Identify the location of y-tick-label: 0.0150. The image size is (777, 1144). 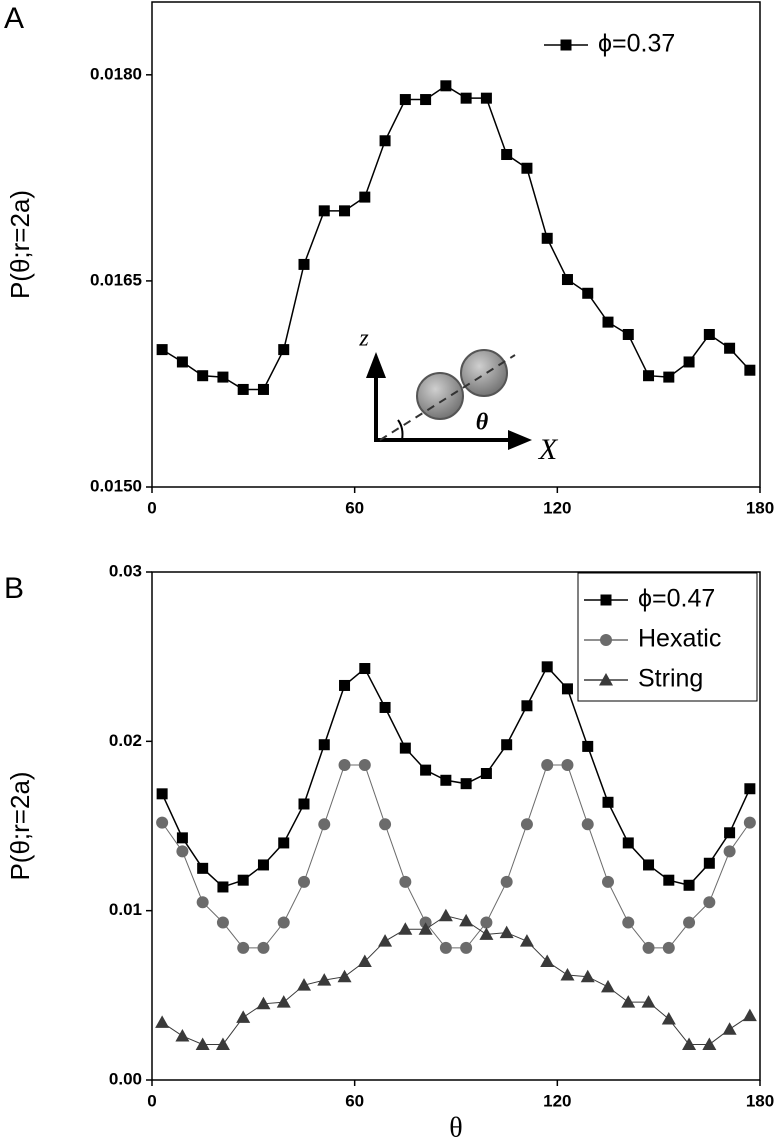
(116, 485).